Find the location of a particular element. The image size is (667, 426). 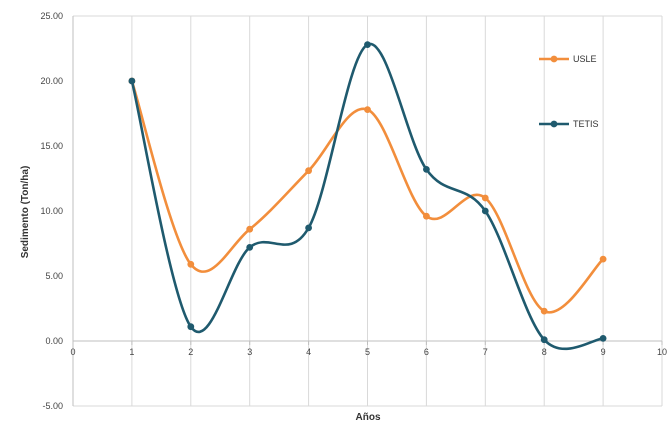

legend-label-usle: USLE is located at coordinates (585, 59).